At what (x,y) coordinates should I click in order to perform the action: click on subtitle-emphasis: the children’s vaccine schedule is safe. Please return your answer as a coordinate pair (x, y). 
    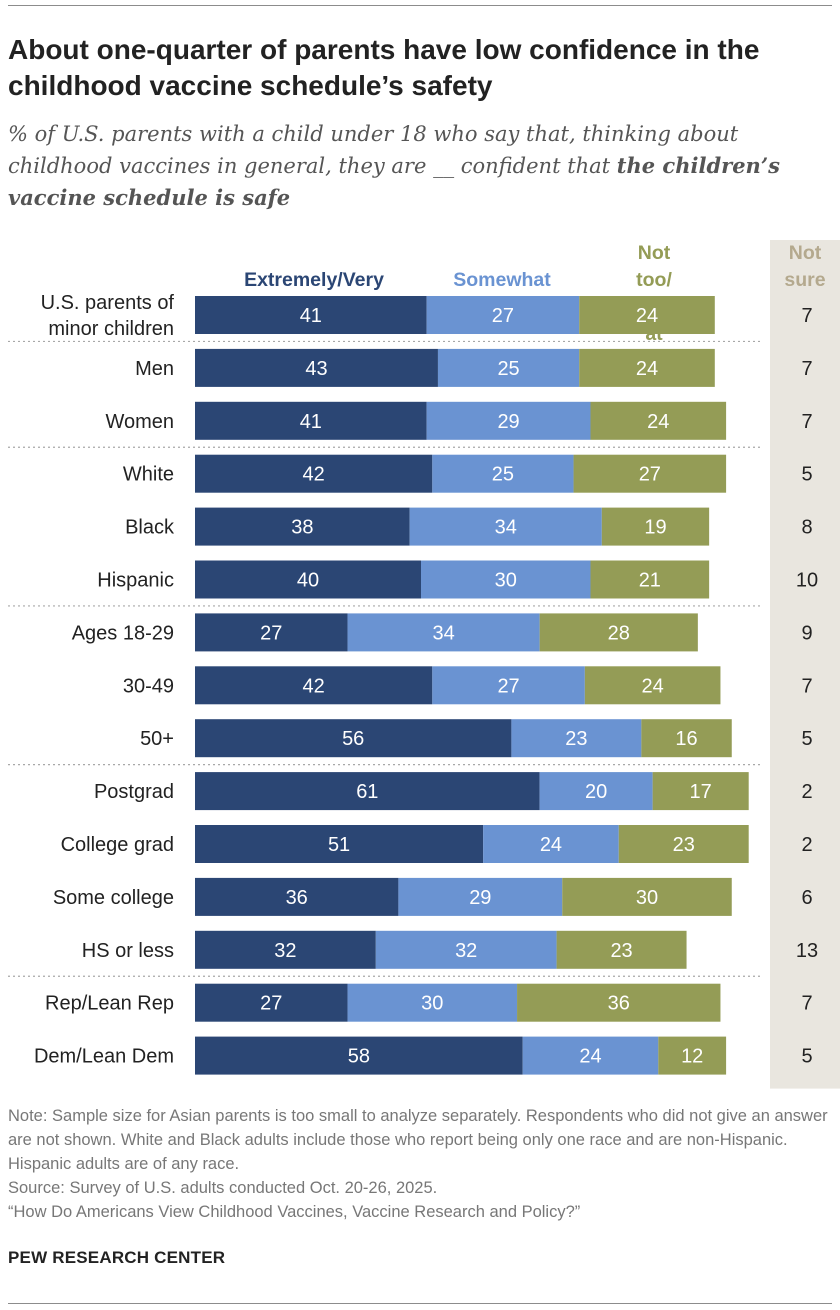
    Looking at the image, I should click on (394, 181).